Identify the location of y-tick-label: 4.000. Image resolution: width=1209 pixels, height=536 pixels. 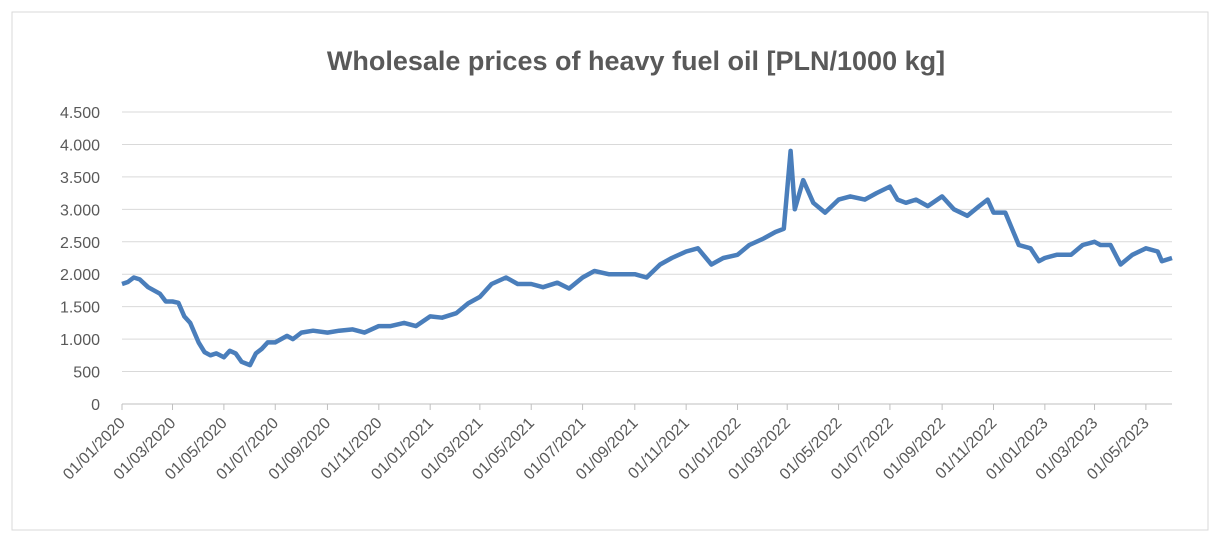
(80, 145).